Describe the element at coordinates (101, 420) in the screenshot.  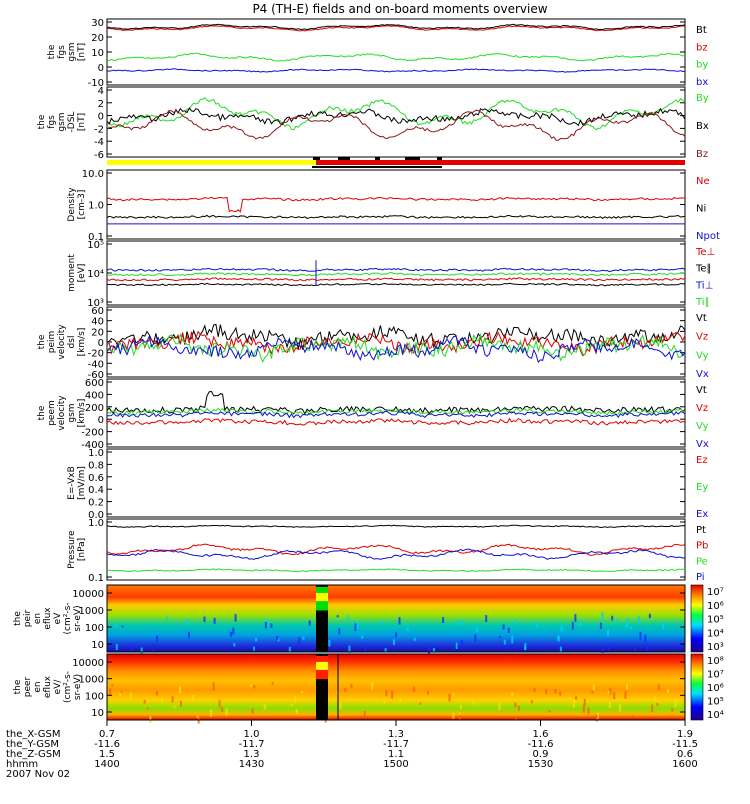
I see `y-tick-label: 0` at that location.